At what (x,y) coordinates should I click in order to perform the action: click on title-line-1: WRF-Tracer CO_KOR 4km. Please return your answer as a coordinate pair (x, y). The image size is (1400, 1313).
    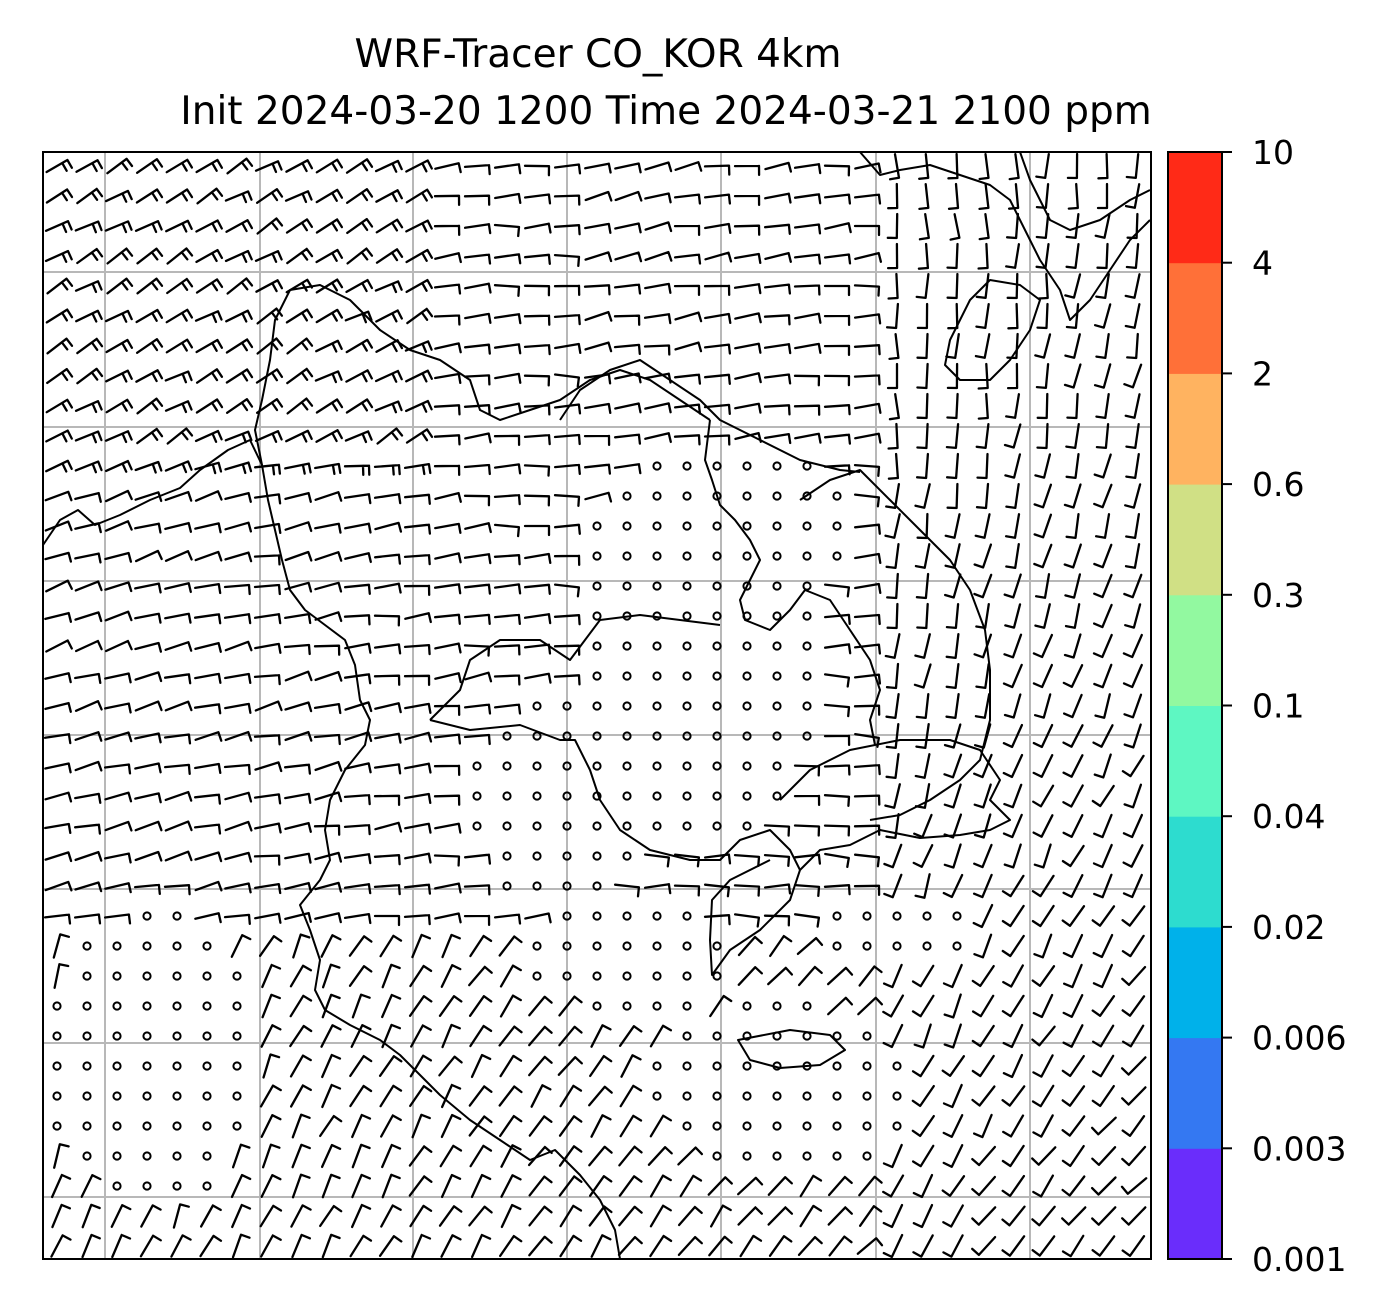
    Looking at the image, I should click on (598, 54).